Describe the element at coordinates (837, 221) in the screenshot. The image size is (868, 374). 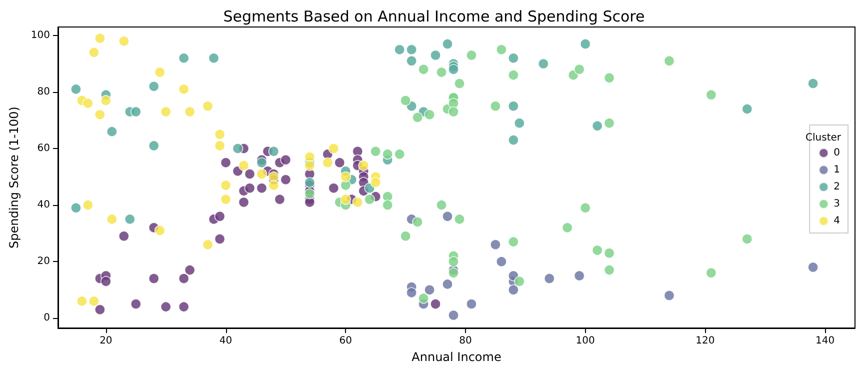
I see `legend-label: 4` at that location.